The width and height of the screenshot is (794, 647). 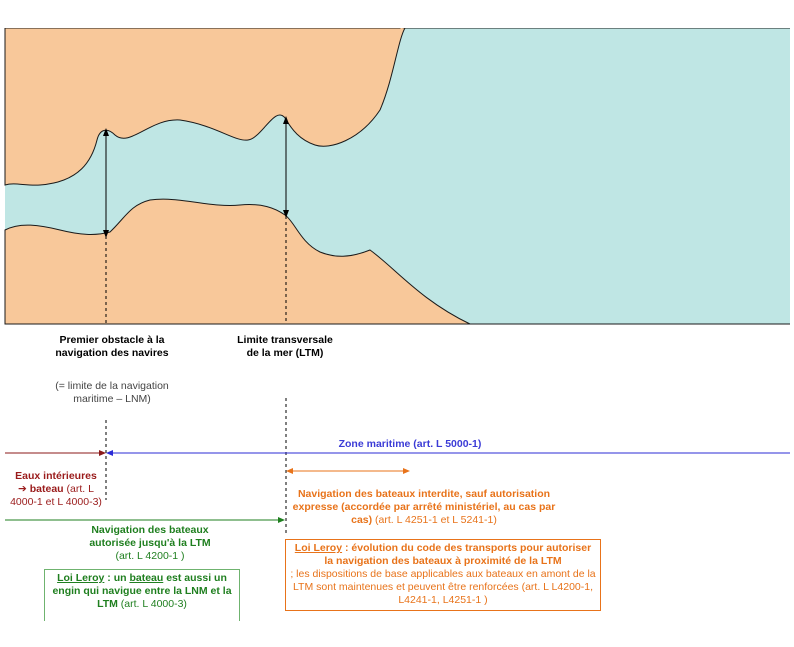 What do you see at coordinates (106, 132) in the screenshot?
I see `lnm-arrow-top` at bounding box center [106, 132].